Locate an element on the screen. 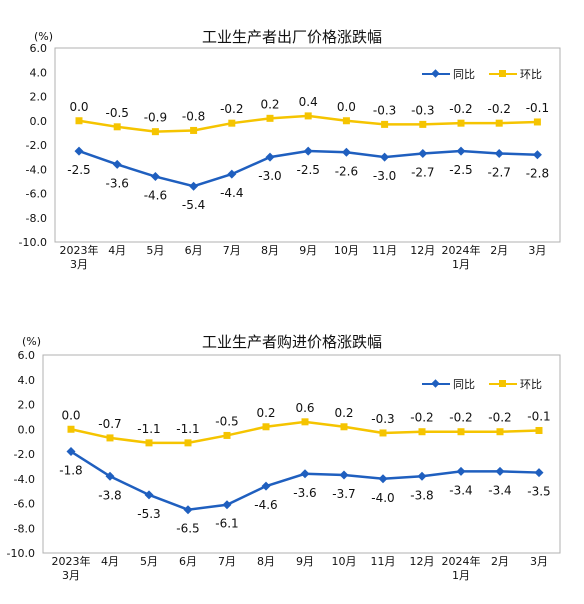 Image resolution: width=584 pixels, height=604 pixels. legend-item-mom: 环比 is located at coordinates (515, 384).